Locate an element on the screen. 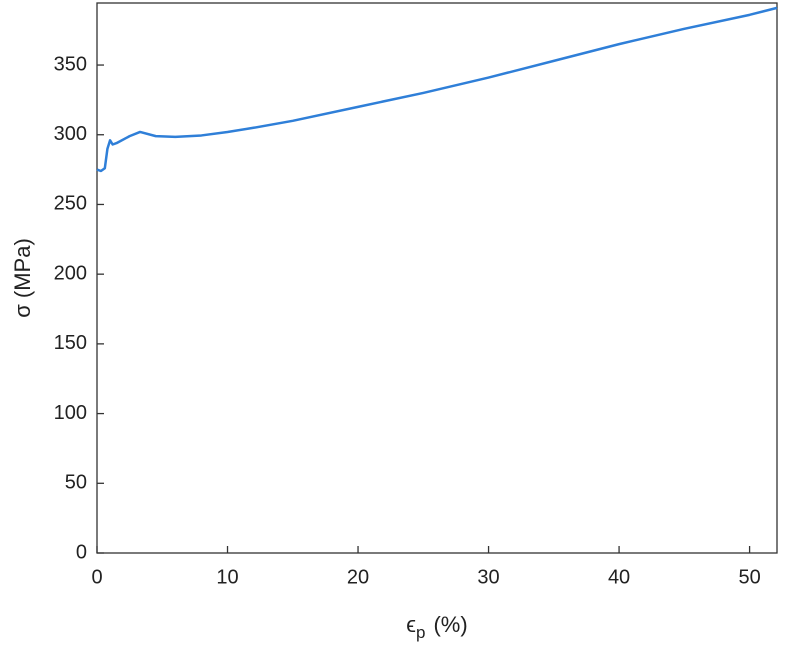  x-tick-label: 30 is located at coordinates (488, 577).